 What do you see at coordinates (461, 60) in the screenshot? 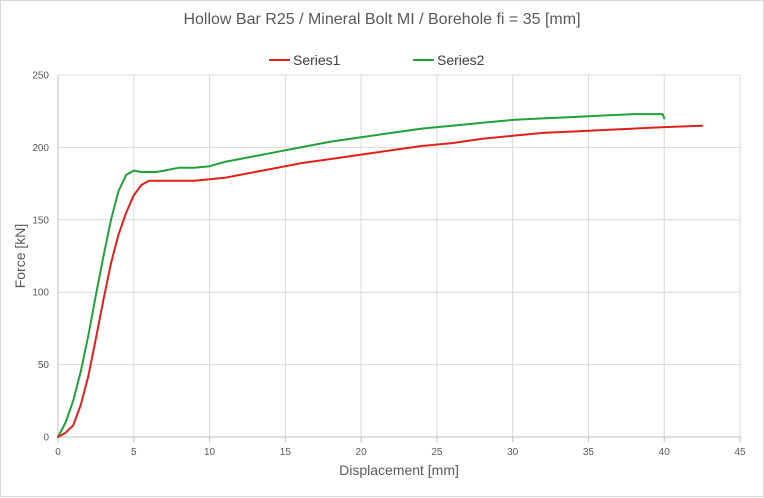
I see `legend-label: Series2` at bounding box center [461, 60].